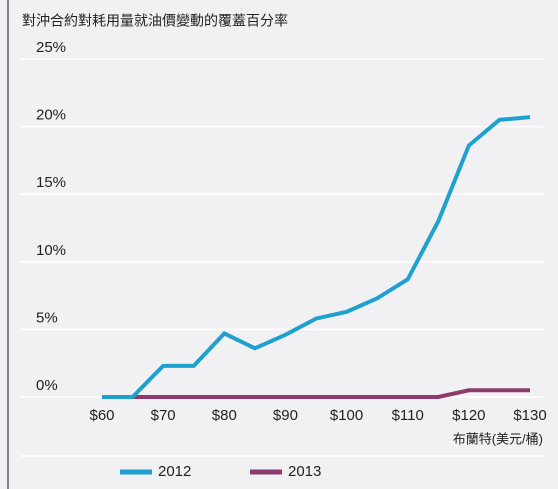  What do you see at coordinates (51, 115) in the screenshot?
I see `y-tick-label: 20%` at bounding box center [51, 115].